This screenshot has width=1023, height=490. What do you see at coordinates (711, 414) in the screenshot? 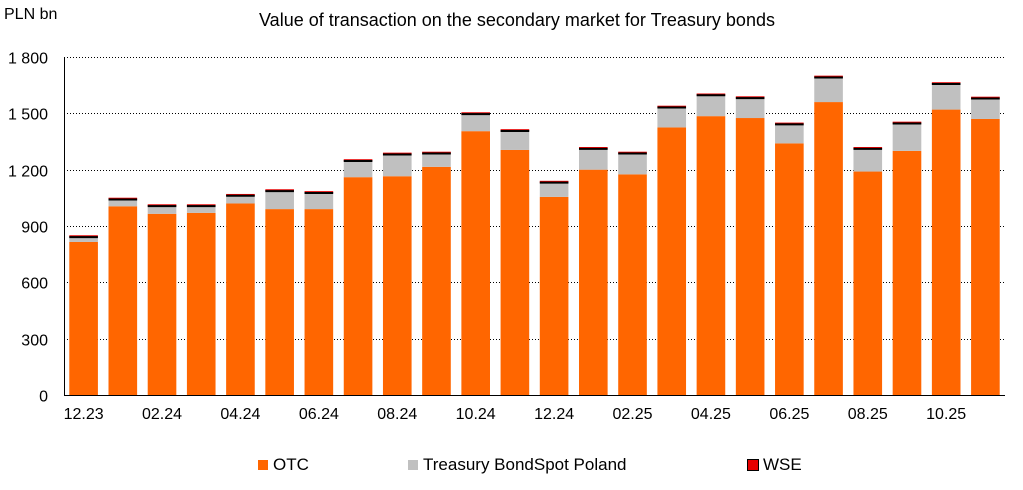
I see `x-tick-label: 04.25` at bounding box center [711, 414].